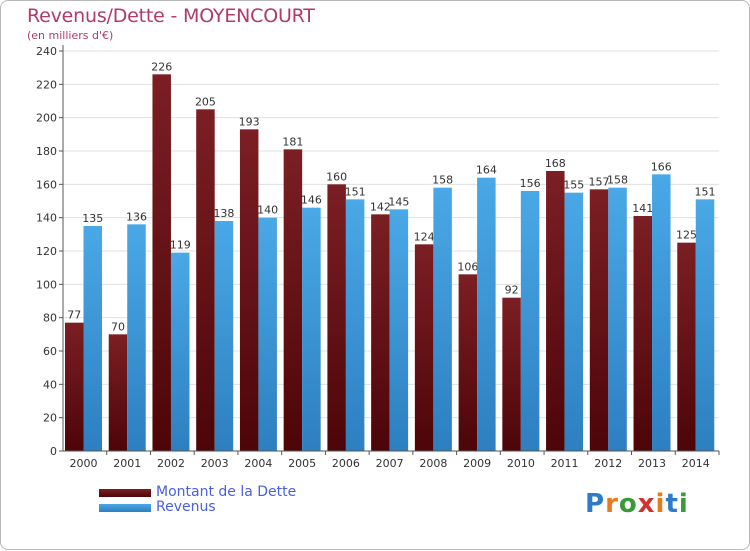 The width and height of the screenshot is (750, 551). Describe the element at coordinates (161, 66) in the screenshot. I see `data-label: 226` at that location.